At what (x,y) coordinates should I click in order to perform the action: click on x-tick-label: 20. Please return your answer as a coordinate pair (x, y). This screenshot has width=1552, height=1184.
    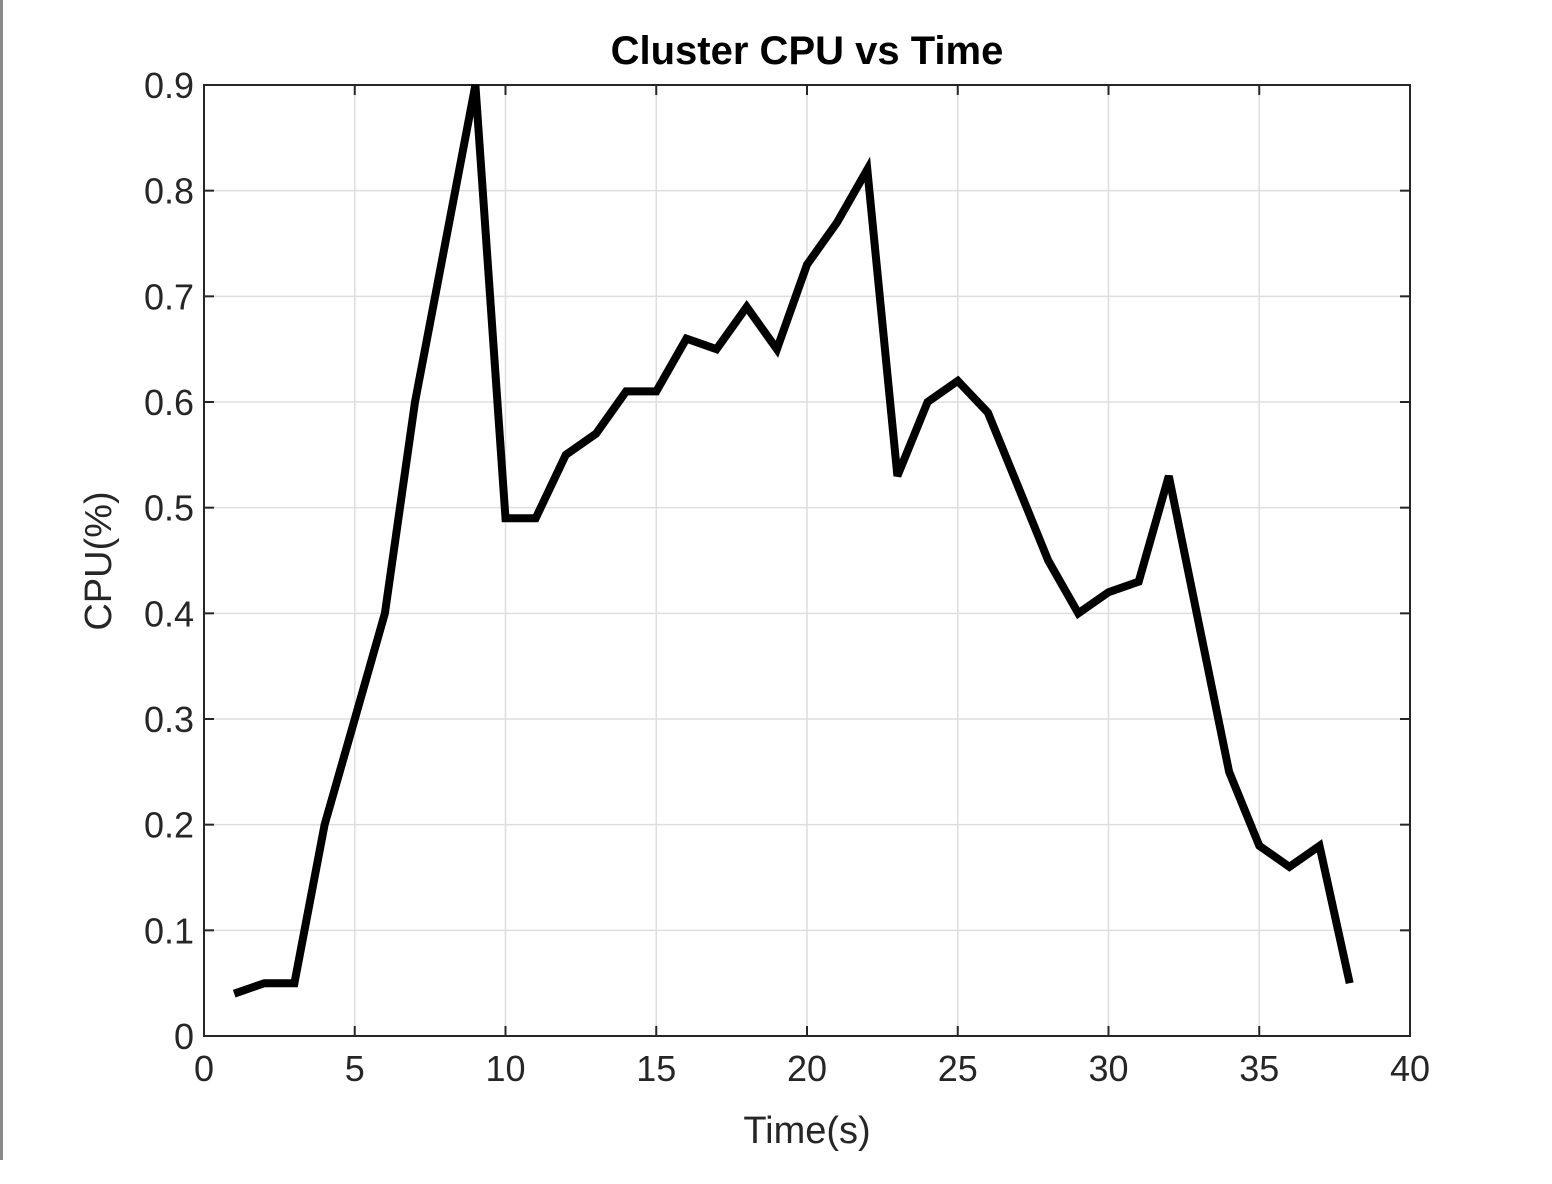
    Looking at the image, I should click on (807, 1068).